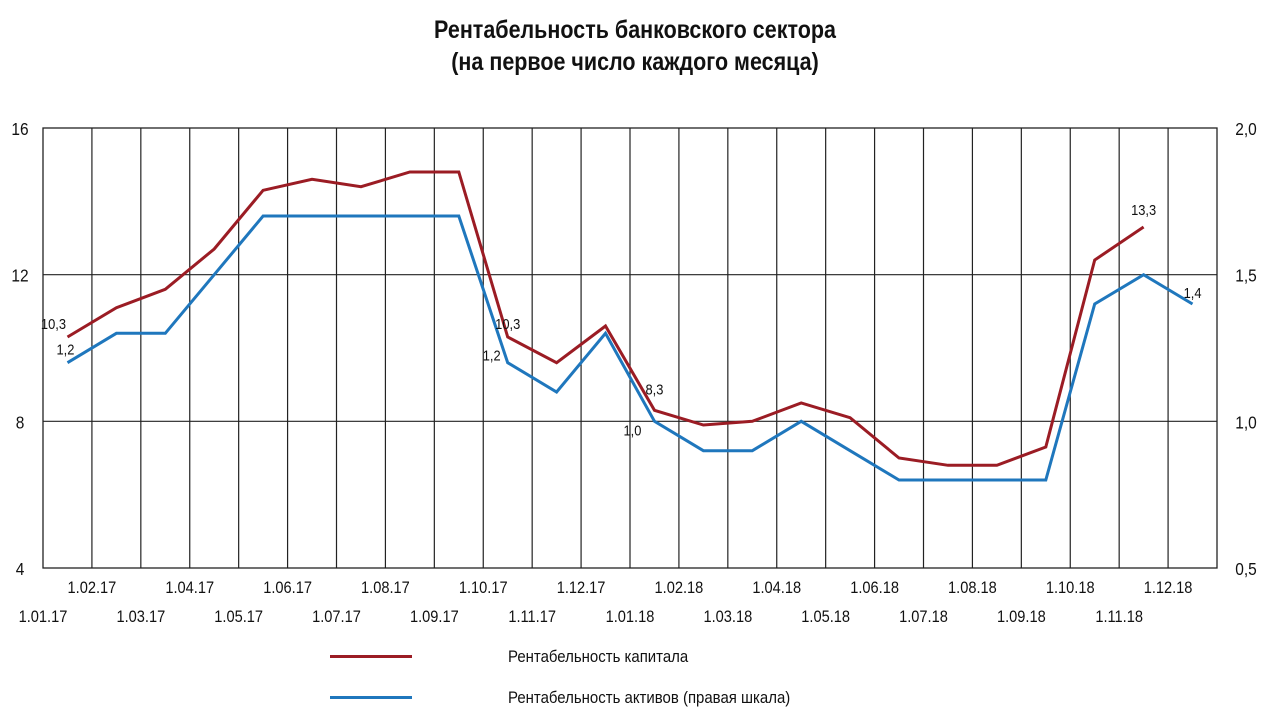 This screenshot has height=728, width=1280. Describe the element at coordinates (1143, 209) in the screenshot. I see `data-label-capital: 13,3` at that location.